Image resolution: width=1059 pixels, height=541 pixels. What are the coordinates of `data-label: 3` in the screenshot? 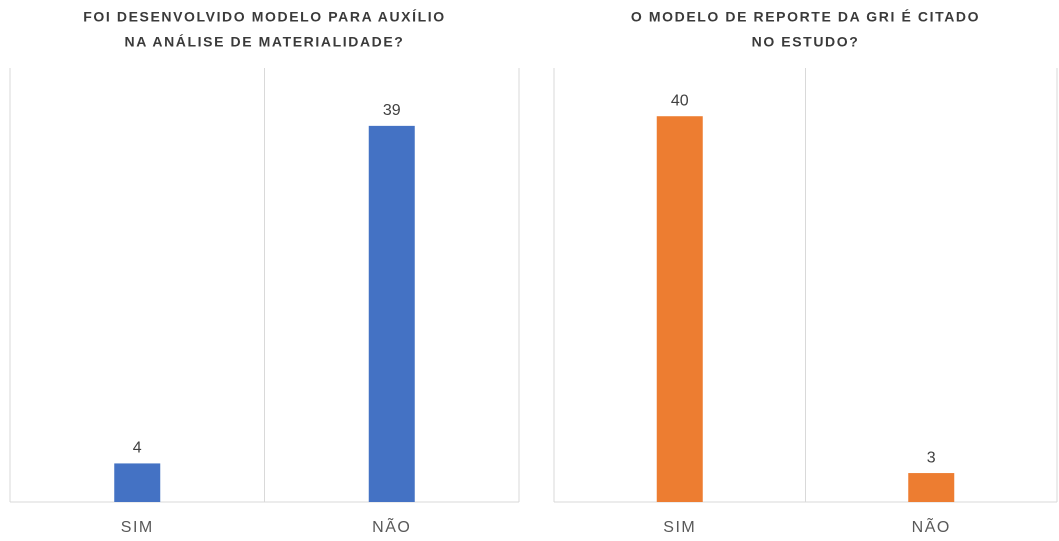 It's located at (931, 457).